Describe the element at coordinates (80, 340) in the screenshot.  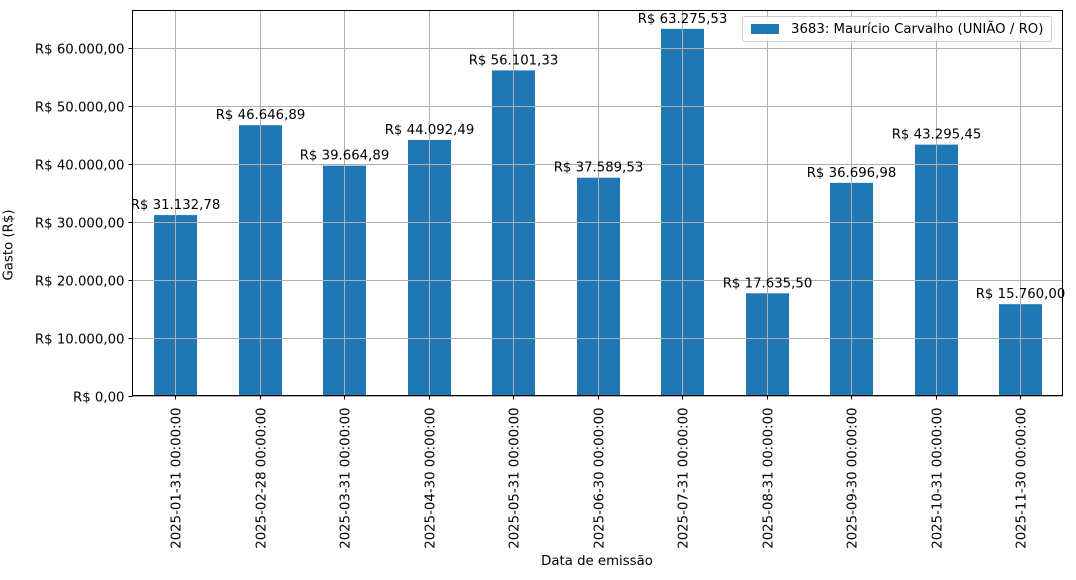
I see `y-tick-label: R$ 10.000,00` at that location.